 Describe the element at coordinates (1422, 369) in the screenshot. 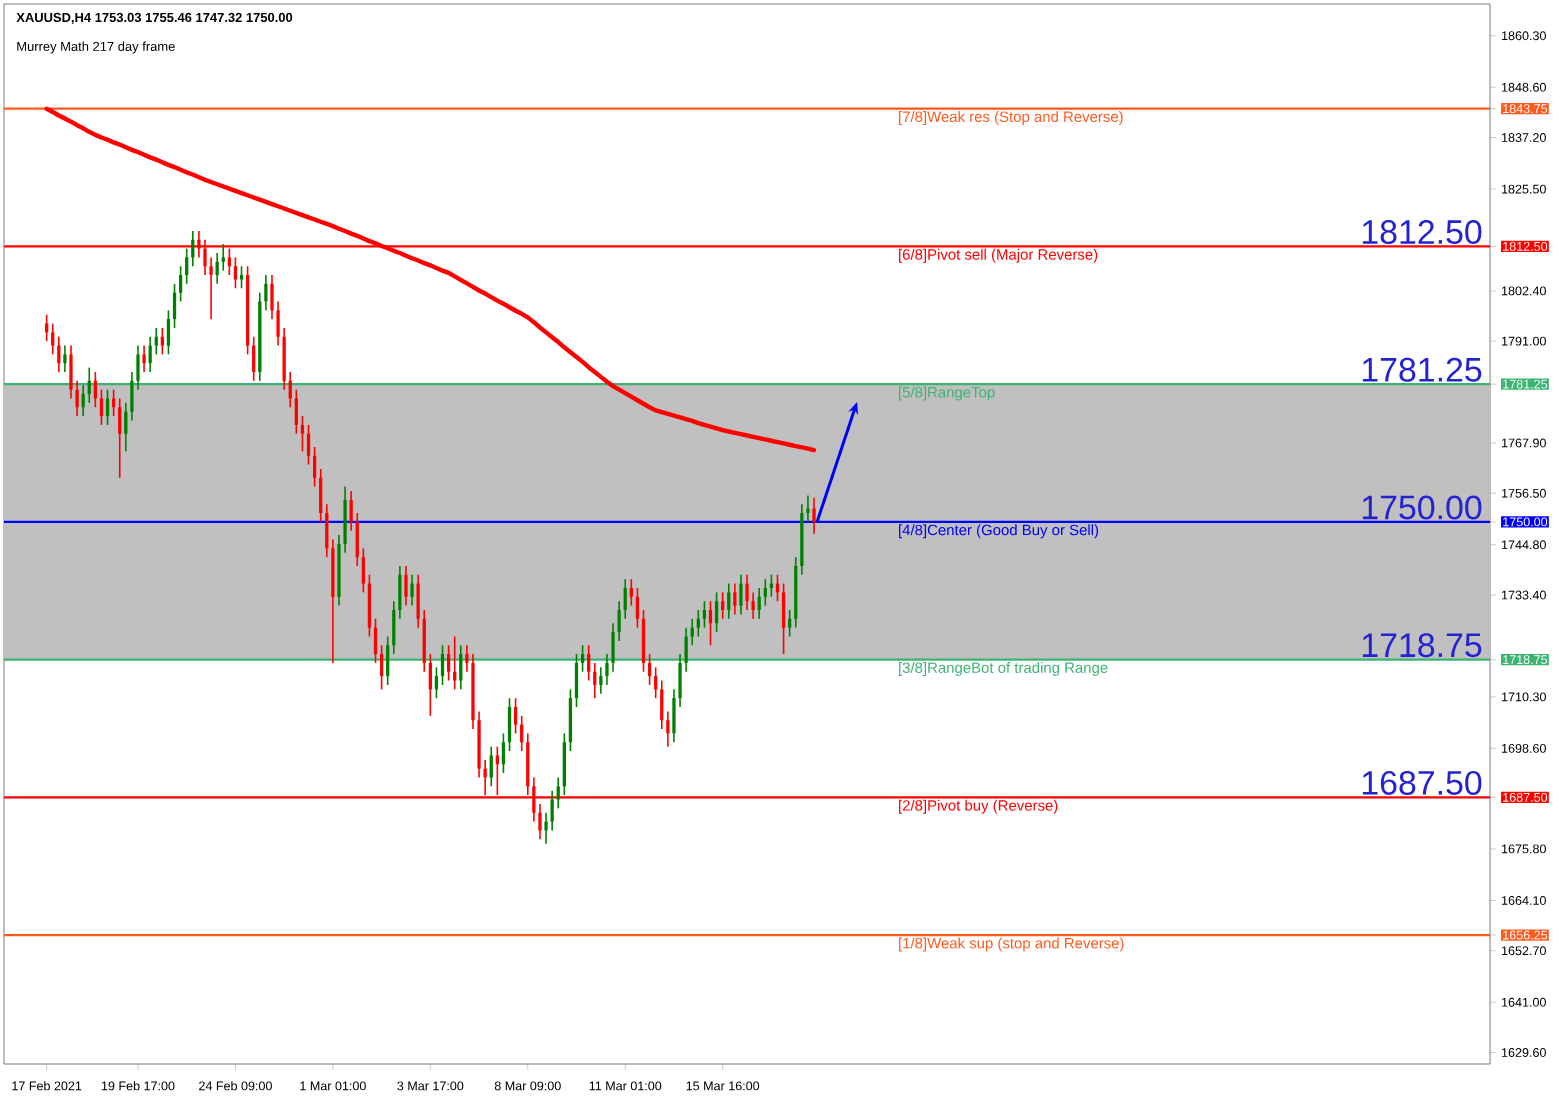

I see `annotation: 1781.25` at that location.